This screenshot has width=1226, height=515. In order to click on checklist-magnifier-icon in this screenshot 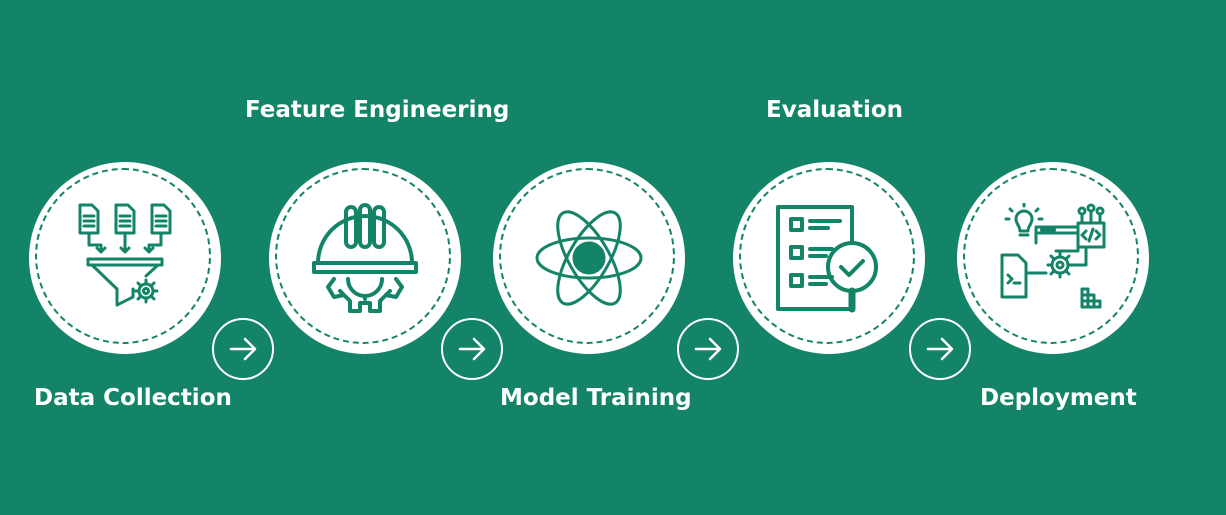, I will do `click(827, 259)`.